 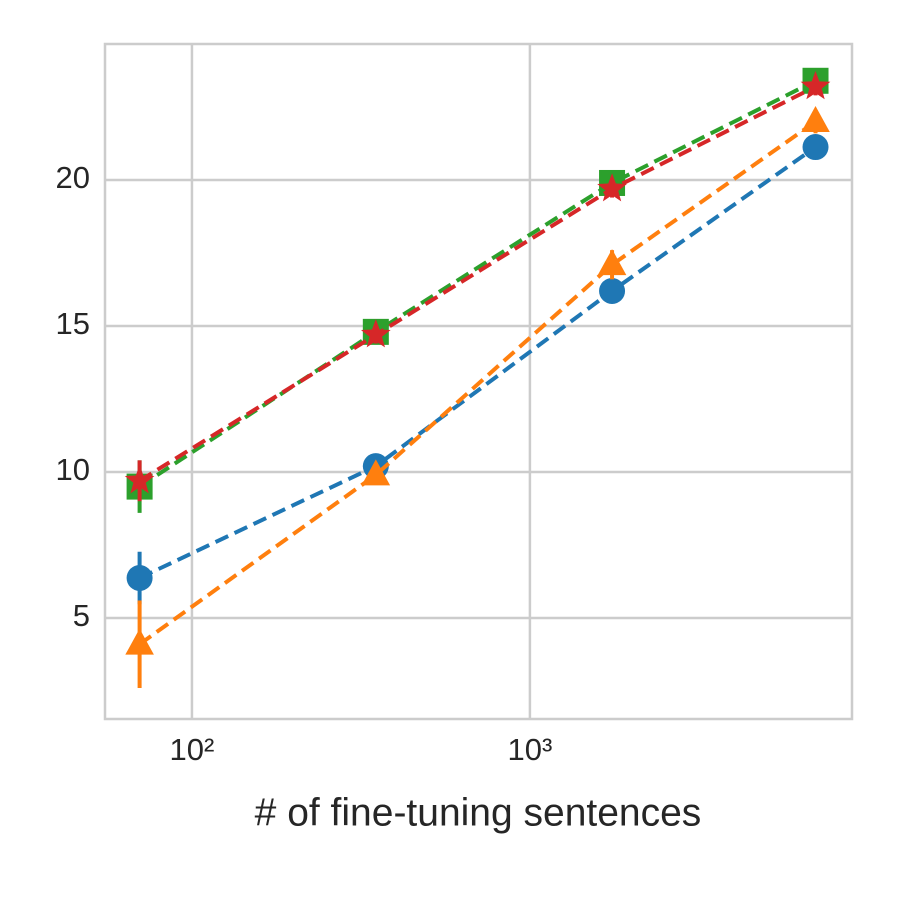 I want to click on x-axis-label: # of fine-tuning sentences, so click(x=478, y=812).